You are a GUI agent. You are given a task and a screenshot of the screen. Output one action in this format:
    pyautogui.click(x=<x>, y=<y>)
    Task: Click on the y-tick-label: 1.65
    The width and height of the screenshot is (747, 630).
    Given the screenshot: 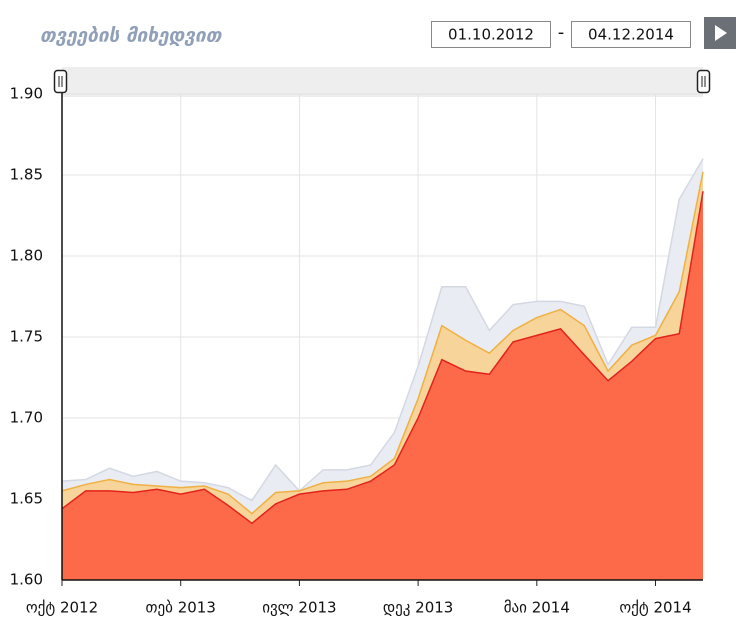 What is the action you would take?
    pyautogui.click(x=26, y=499)
    